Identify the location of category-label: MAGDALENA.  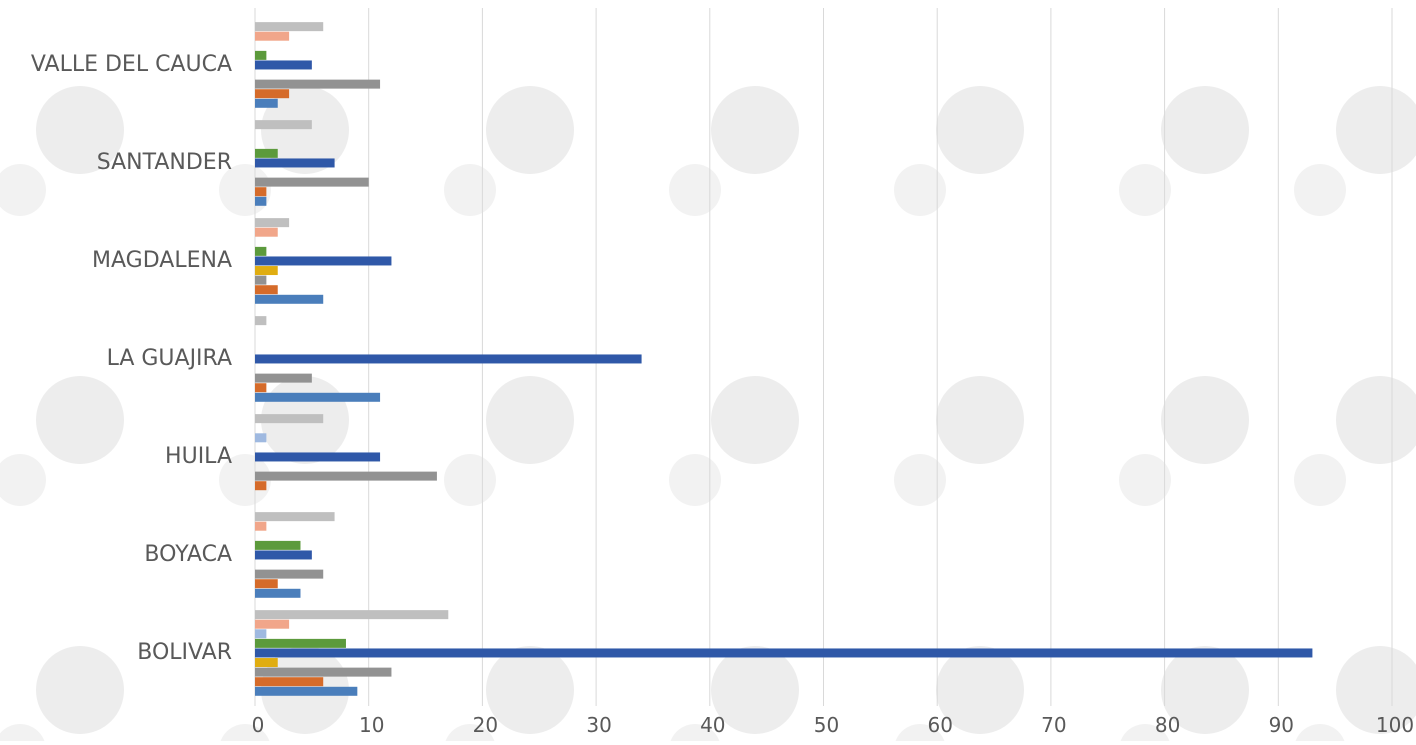
(162, 260).